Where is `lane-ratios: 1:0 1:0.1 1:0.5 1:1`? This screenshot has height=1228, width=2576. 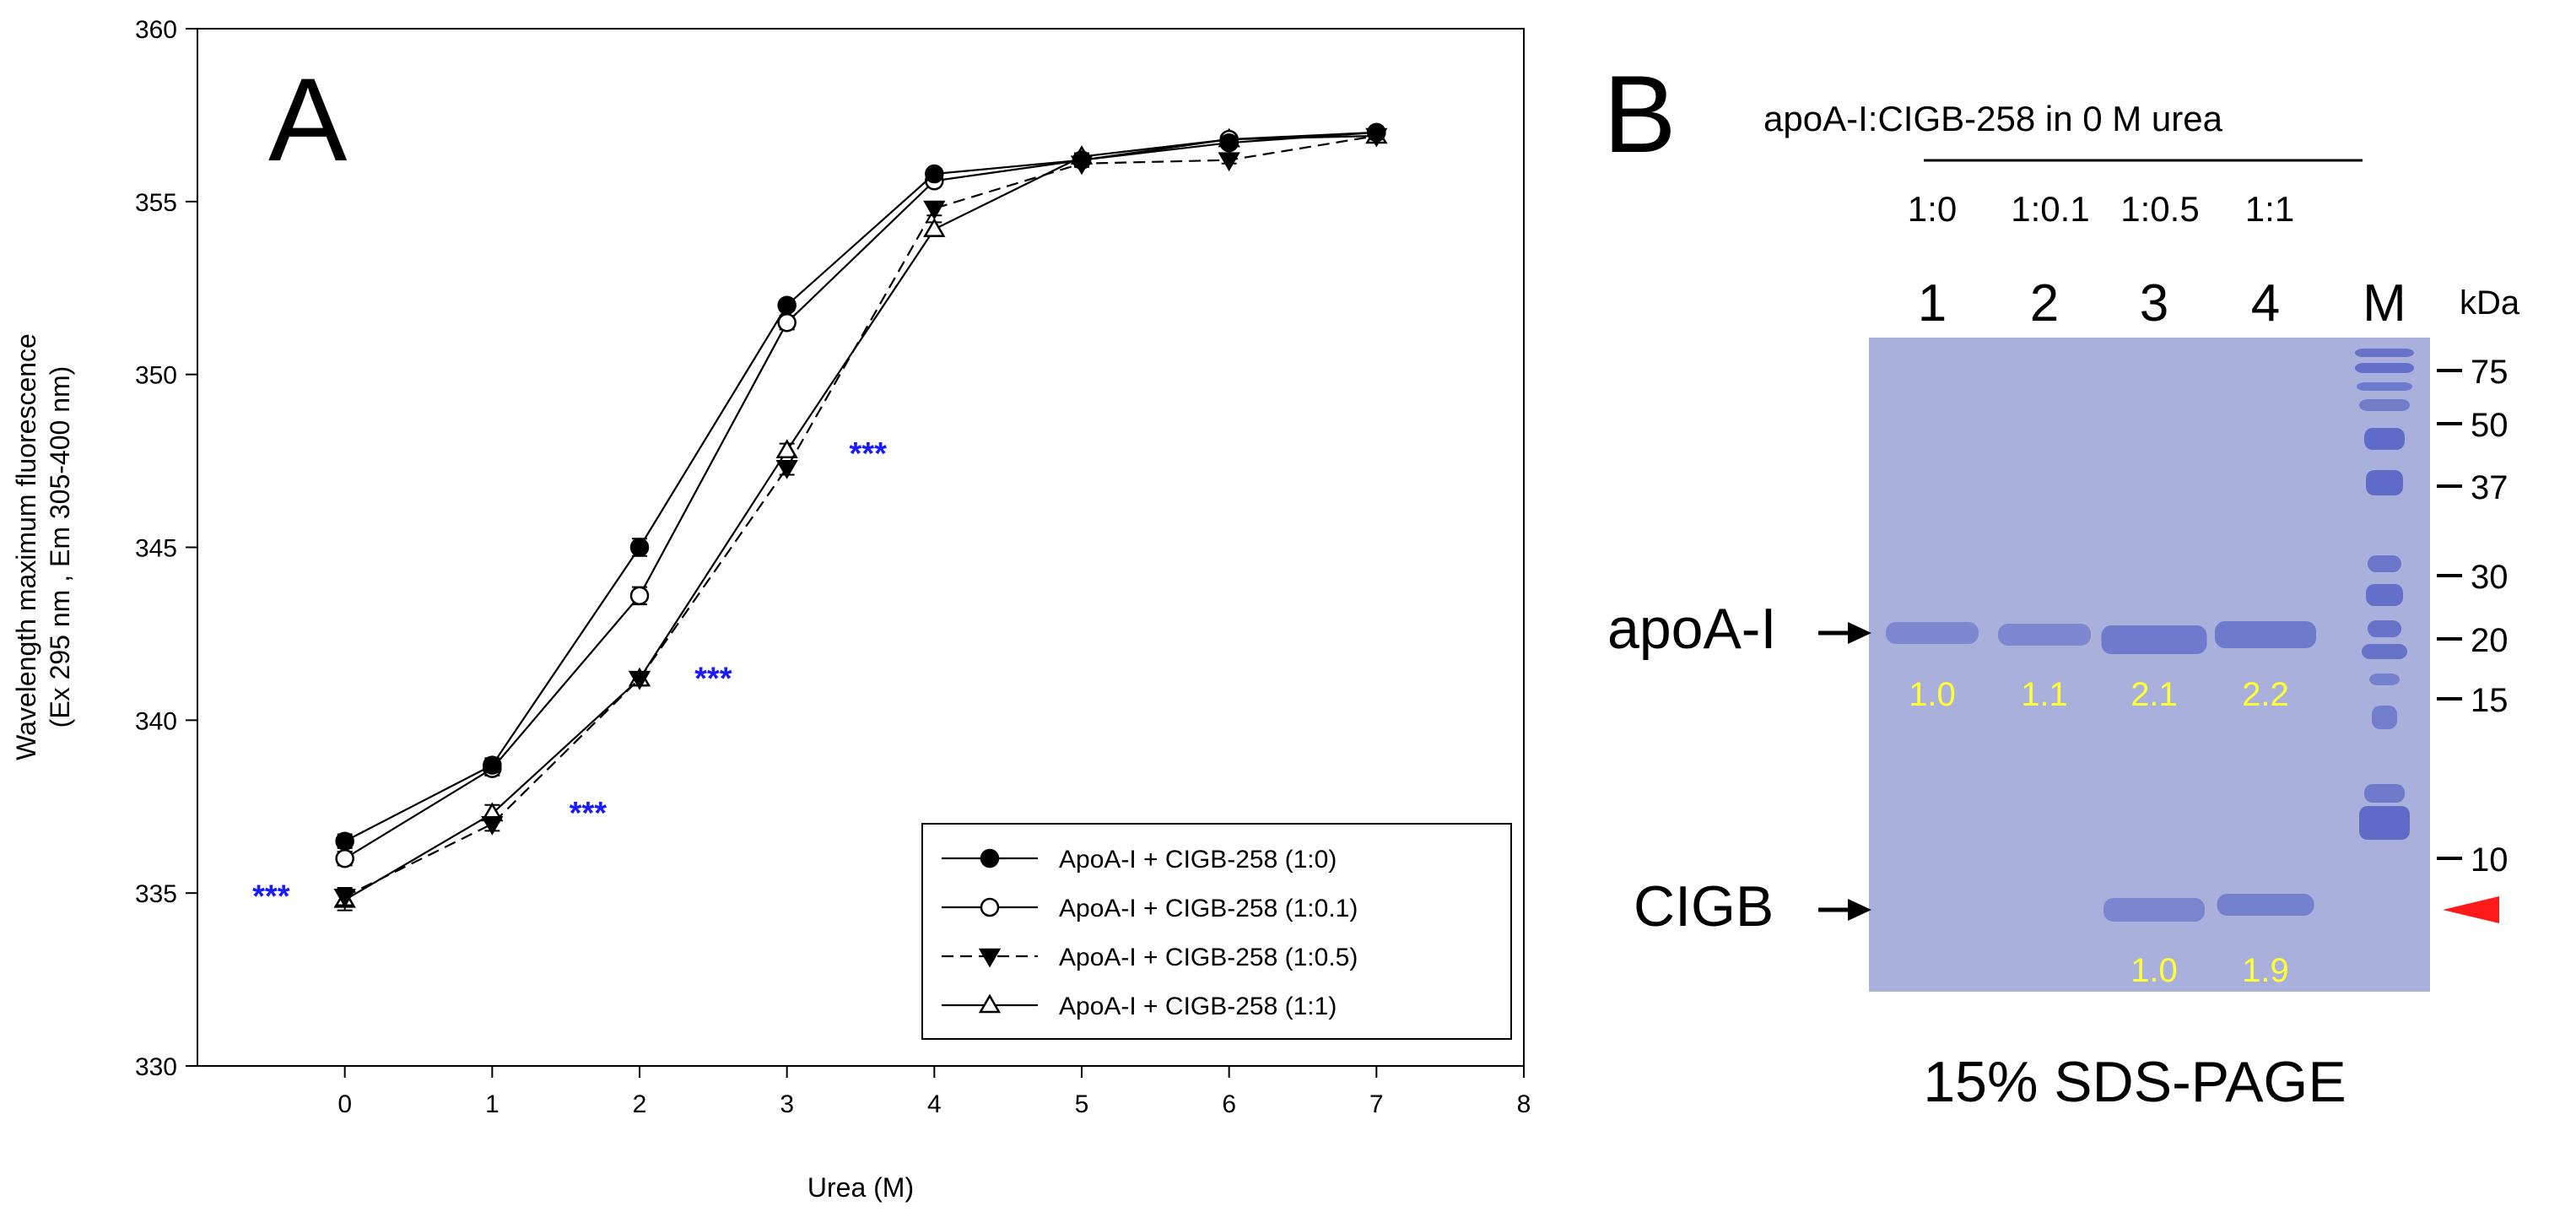 lane-ratios: 1:0 1:0.1 1:0.5 1:1 is located at coordinates (2101, 209).